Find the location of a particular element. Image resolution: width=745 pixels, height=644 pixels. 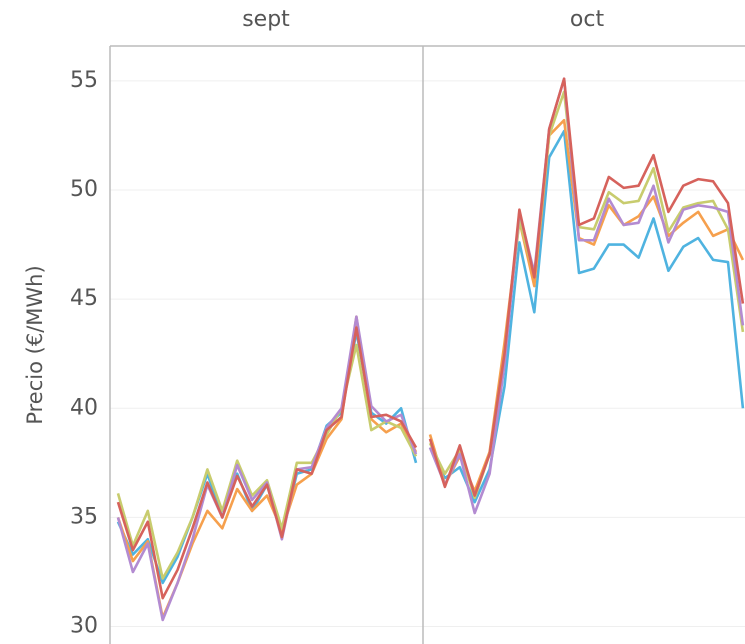

y-tick-label: 50 is located at coordinates (84, 189).